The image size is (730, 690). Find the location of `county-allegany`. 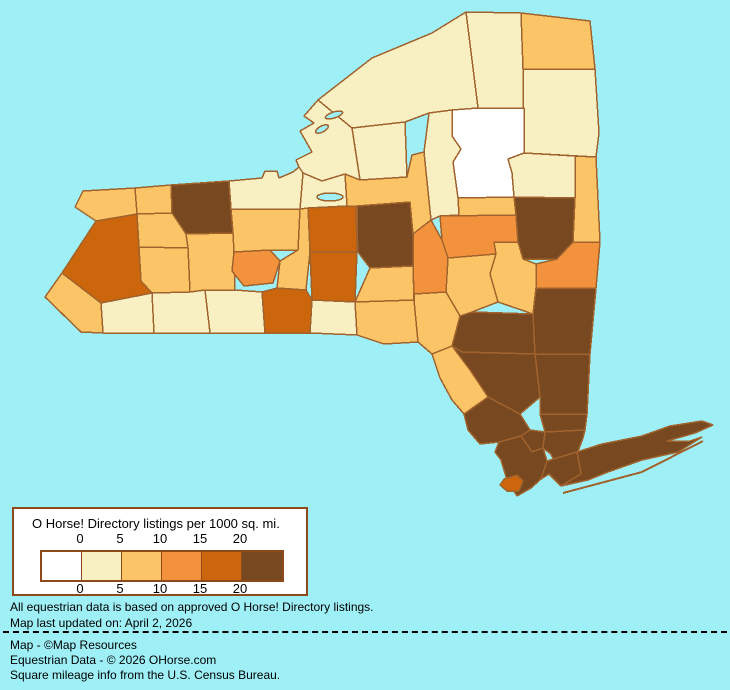

county-allegany is located at coordinates (181, 311).